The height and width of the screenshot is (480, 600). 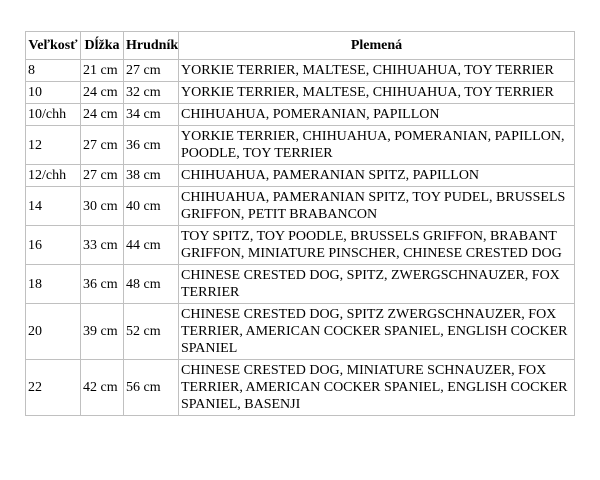 I want to click on cell-chest: 56 cm, so click(x=151, y=387).